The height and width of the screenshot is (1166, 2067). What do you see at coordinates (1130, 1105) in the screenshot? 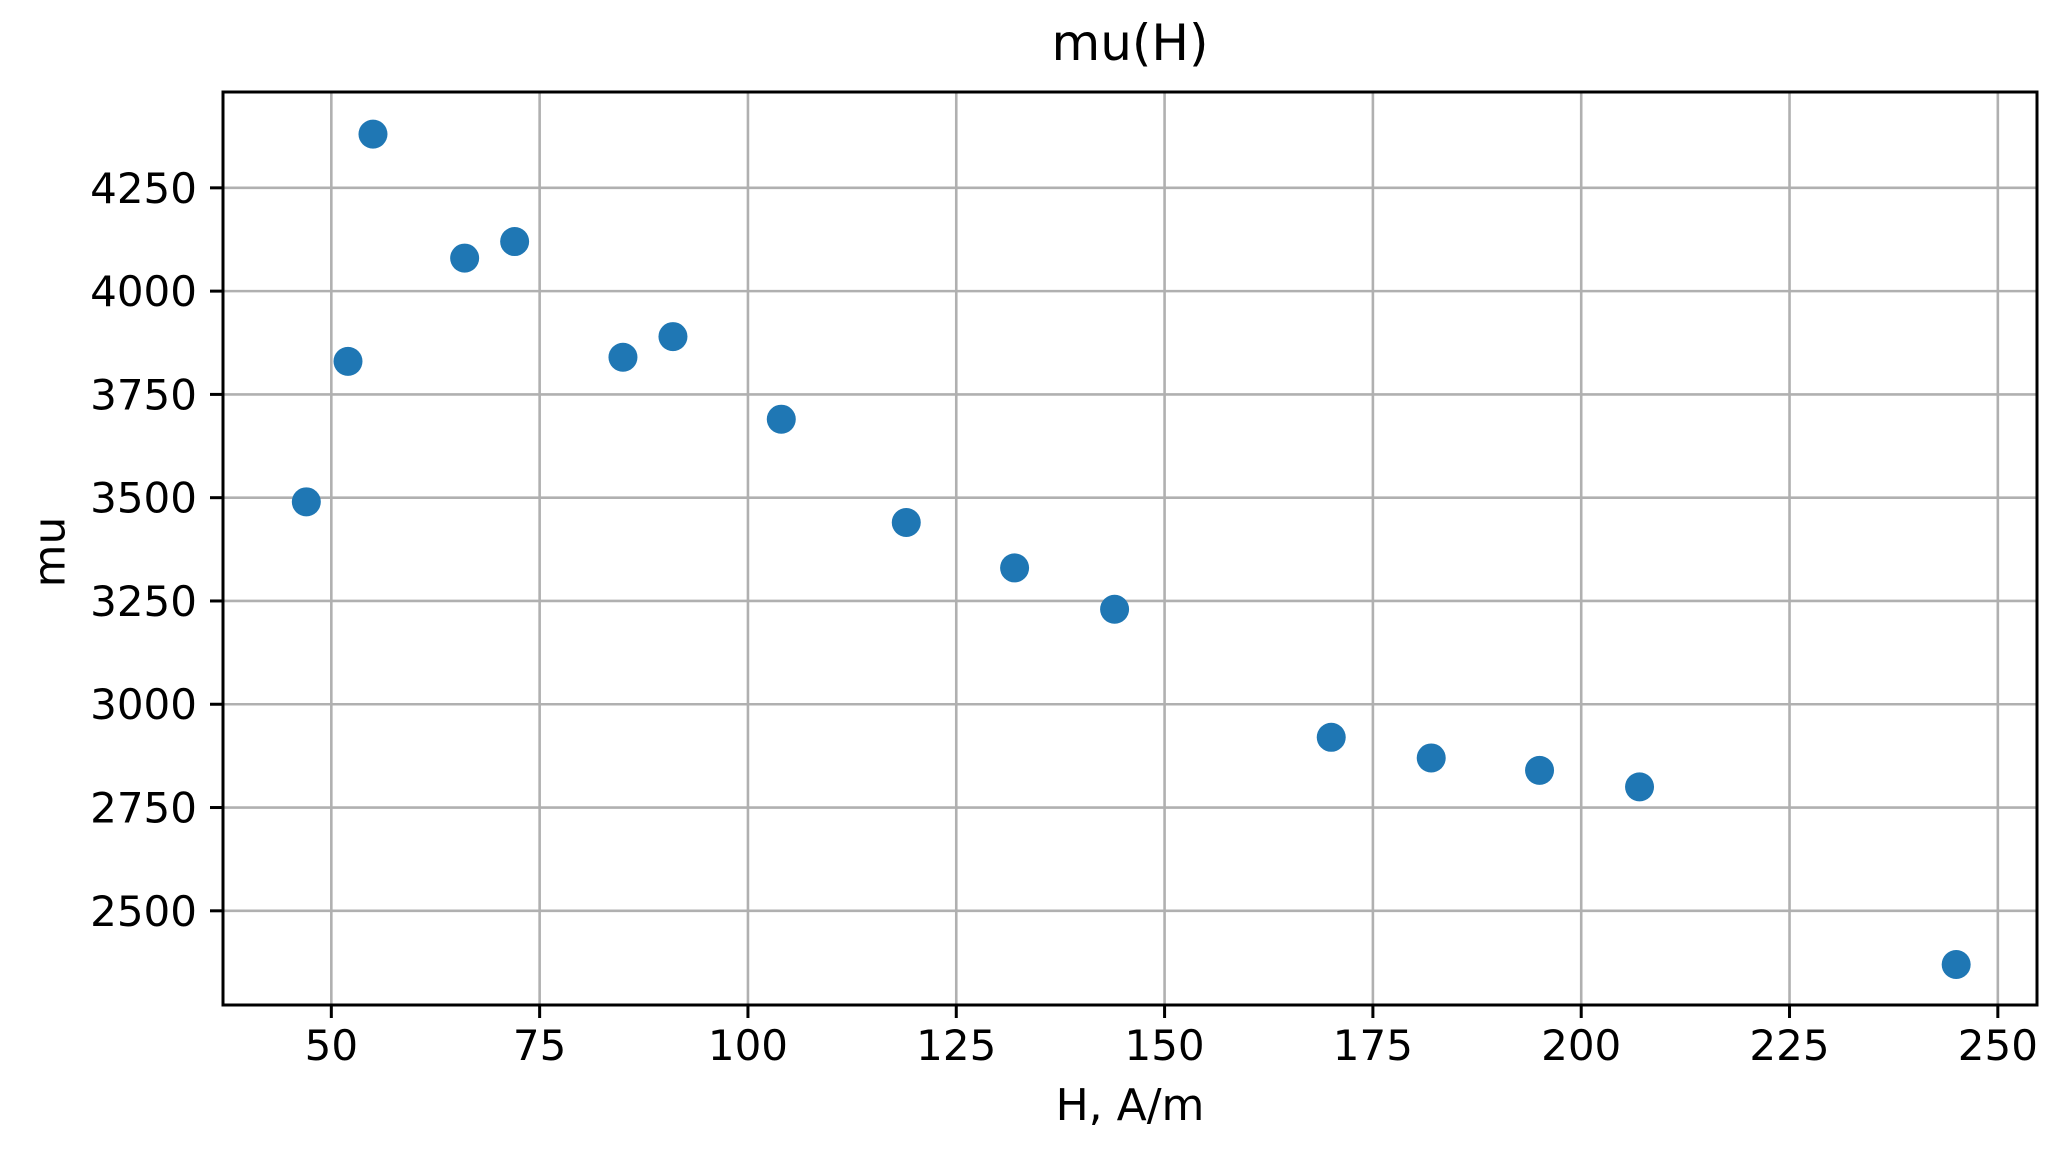
I see `x-axis-label: H, A/m` at bounding box center [1130, 1105].